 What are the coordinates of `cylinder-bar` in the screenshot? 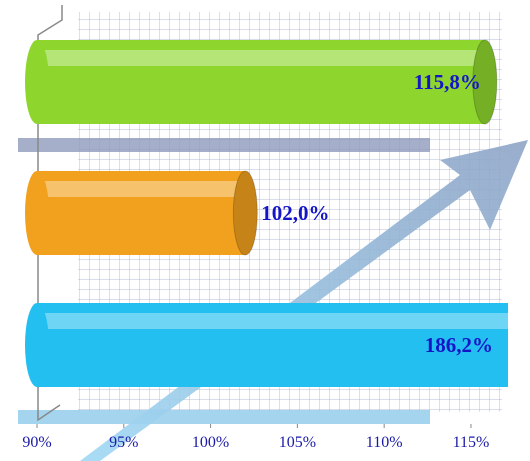 It's located at (141, 213).